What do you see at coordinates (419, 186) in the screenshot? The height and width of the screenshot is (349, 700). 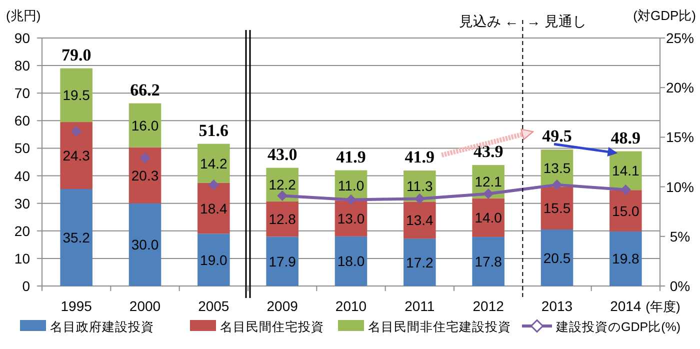 I see `data-label: 11.3` at bounding box center [419, 186].